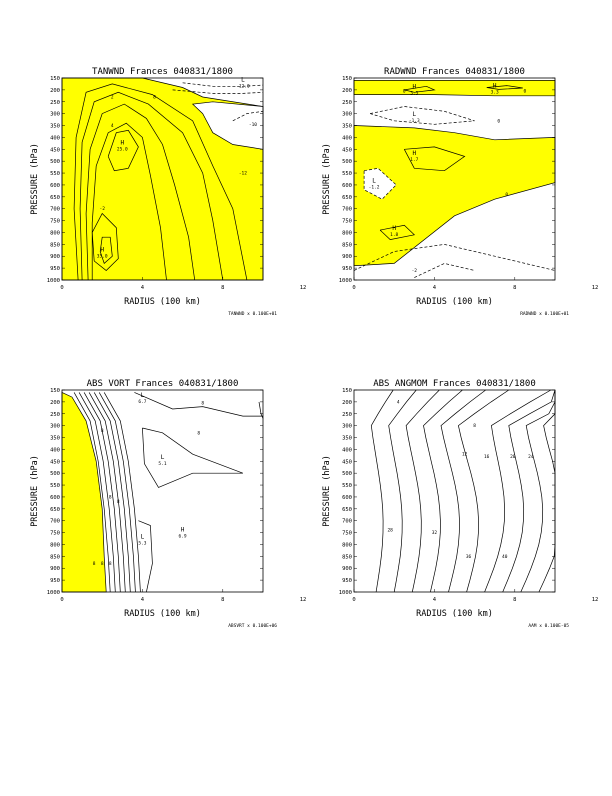  What do you see at coordinates (252, 626) in the screenshot?
I see `chart-footer: ABSVRT x 0.100E+06` at bounding box center [252, 626].